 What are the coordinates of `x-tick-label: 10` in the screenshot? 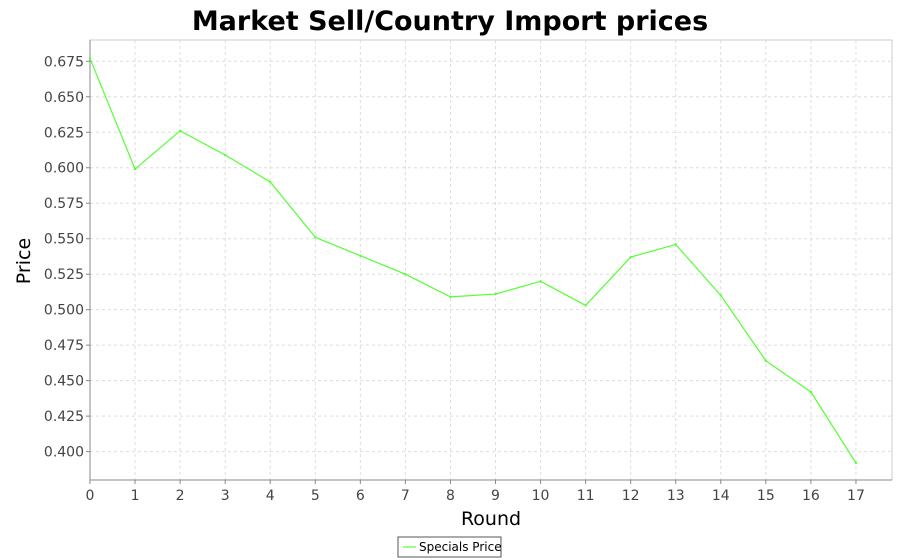 It's located at (541, 496).